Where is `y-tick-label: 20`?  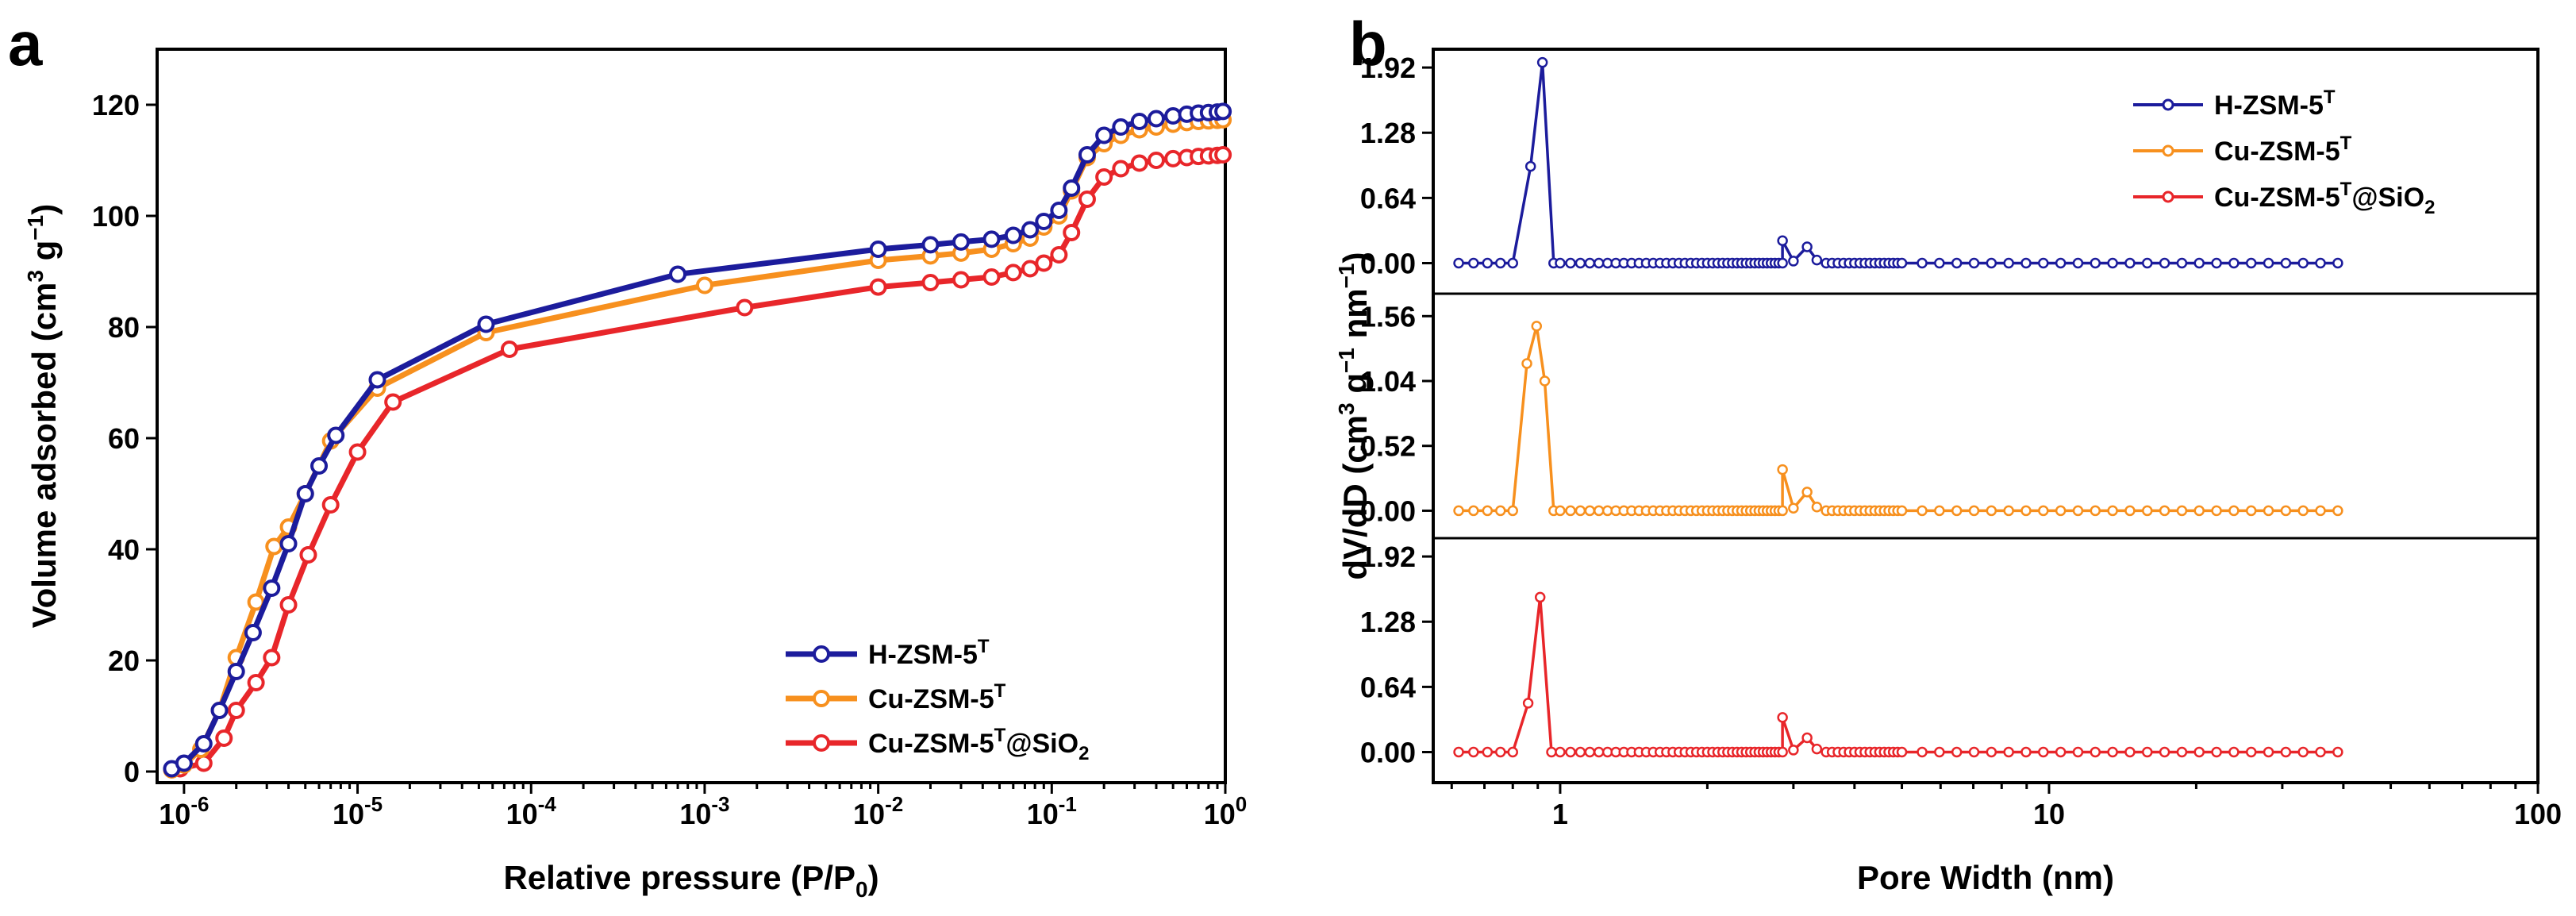 y-tick-label: 20 is located at coordinates (124, 661).